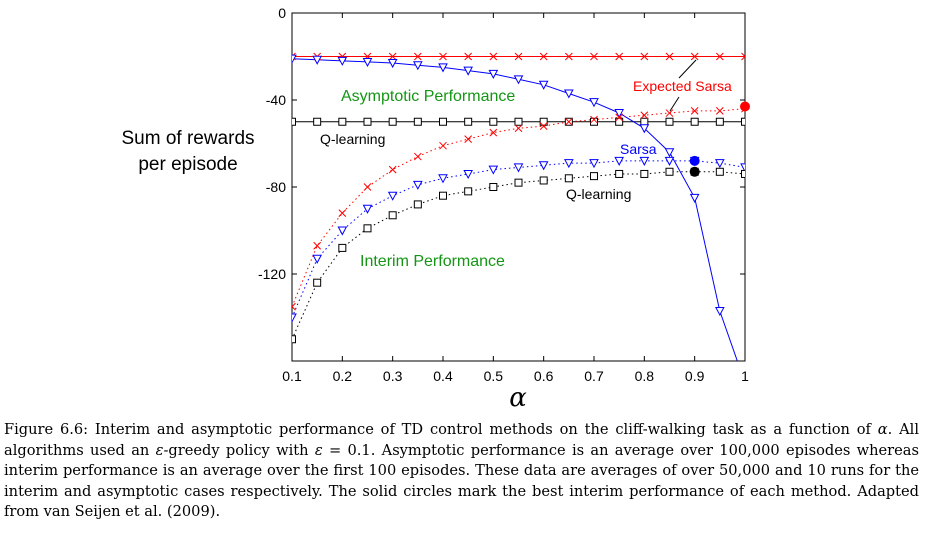  What do you see at coordinates (518, 396) in the screenshot?
I see `x-axis-label: α` at bounding box center [518, 396].